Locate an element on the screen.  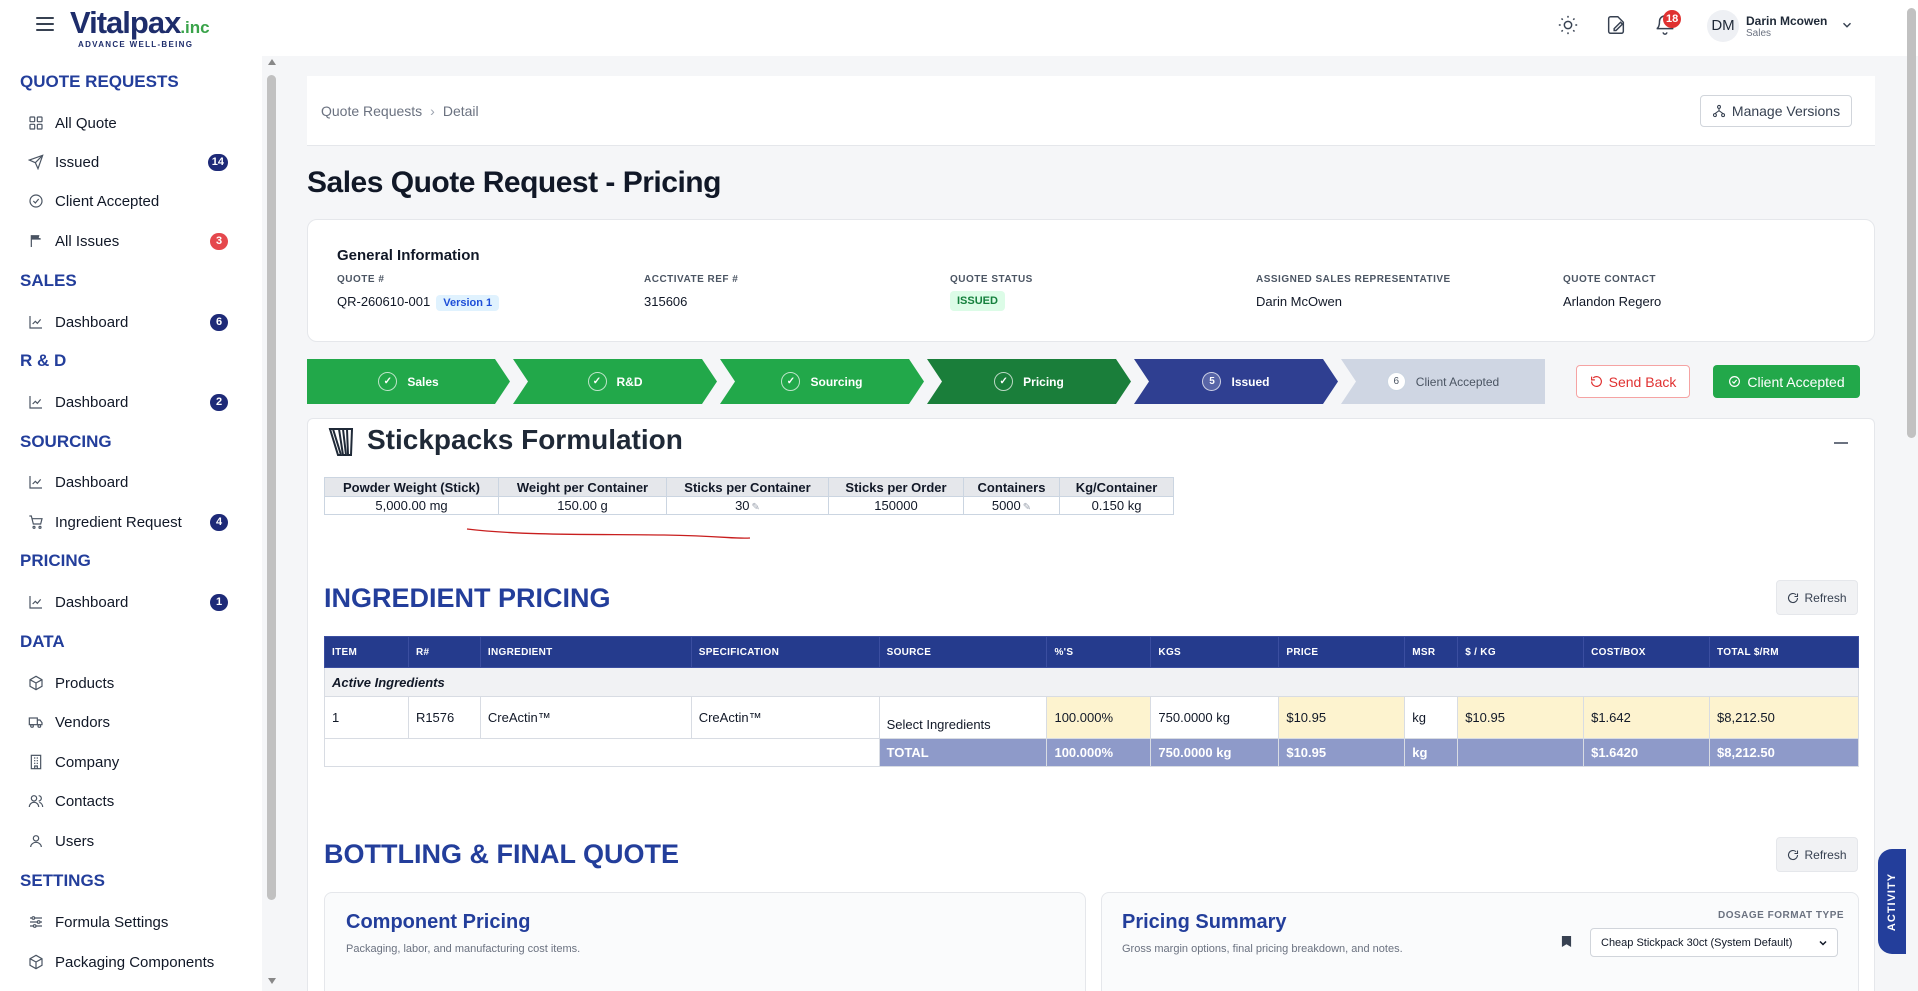
logo: Vitalpax.inc ADVANCE WELL-BEING is located at coordinates (140, 27).